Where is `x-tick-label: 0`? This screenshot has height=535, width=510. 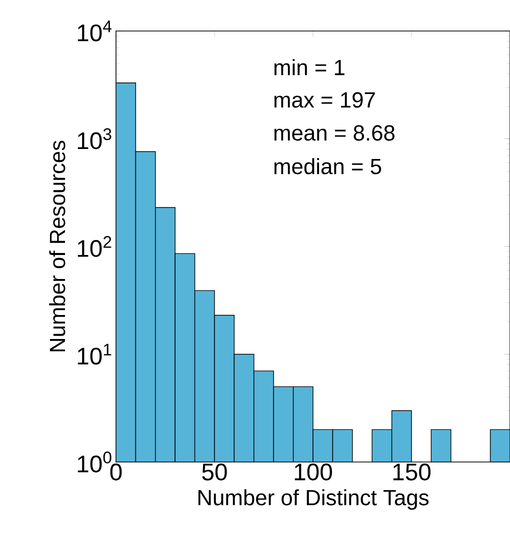 x-tick-label: 0 is located at coordinates (116, 472).